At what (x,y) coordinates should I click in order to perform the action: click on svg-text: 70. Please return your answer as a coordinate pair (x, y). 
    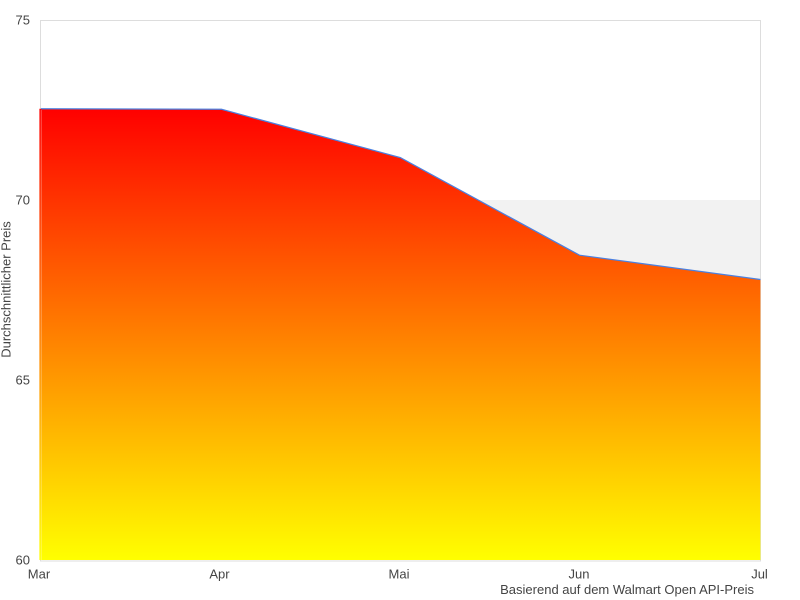
    Looking at the image, I should click on (23, 200).